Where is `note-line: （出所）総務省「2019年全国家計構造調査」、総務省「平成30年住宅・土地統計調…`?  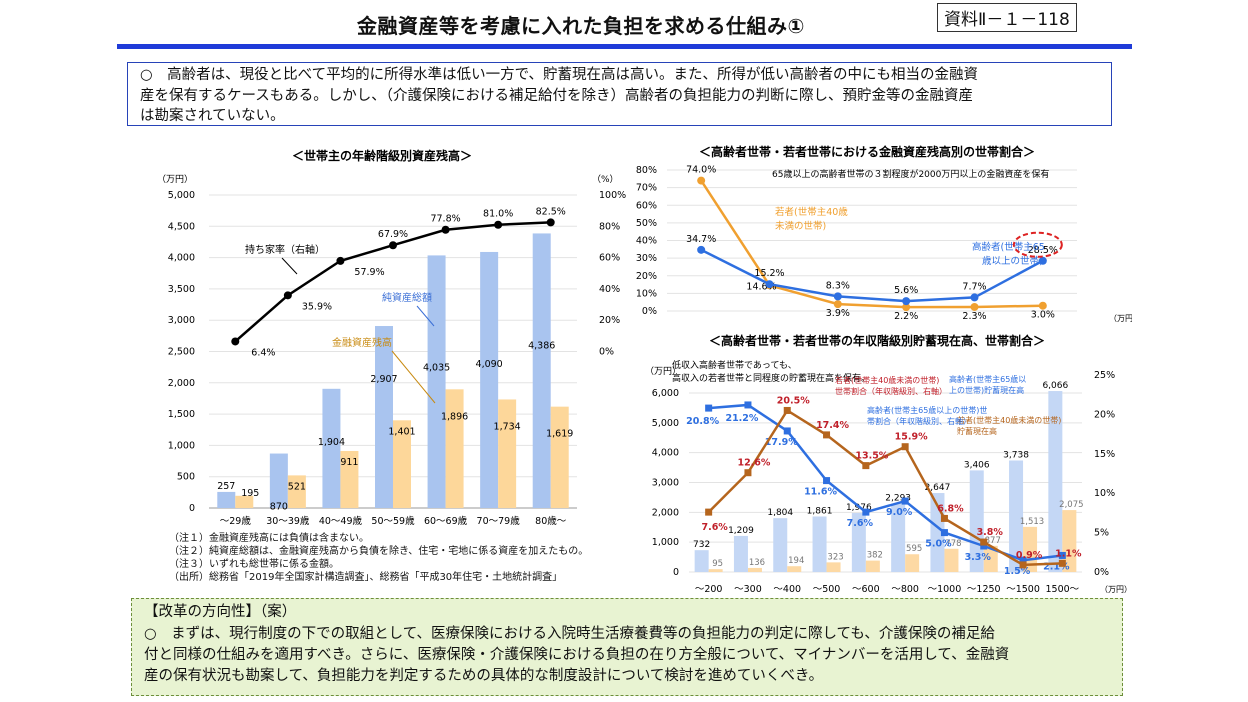
note-line: （出所）総務省「2019年全国家計構造調査」、総務省「平成30年住宅・土地統計調… is located at coordinates (366, 577).